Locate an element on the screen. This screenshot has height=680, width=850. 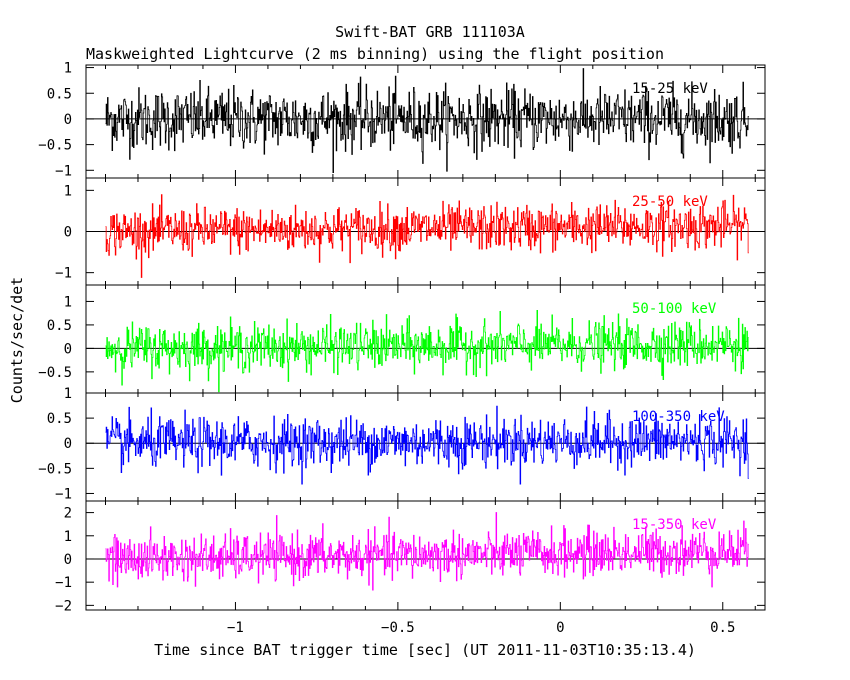
y-axis-label: Counts/sec/det is located at coordinates (17, 340).